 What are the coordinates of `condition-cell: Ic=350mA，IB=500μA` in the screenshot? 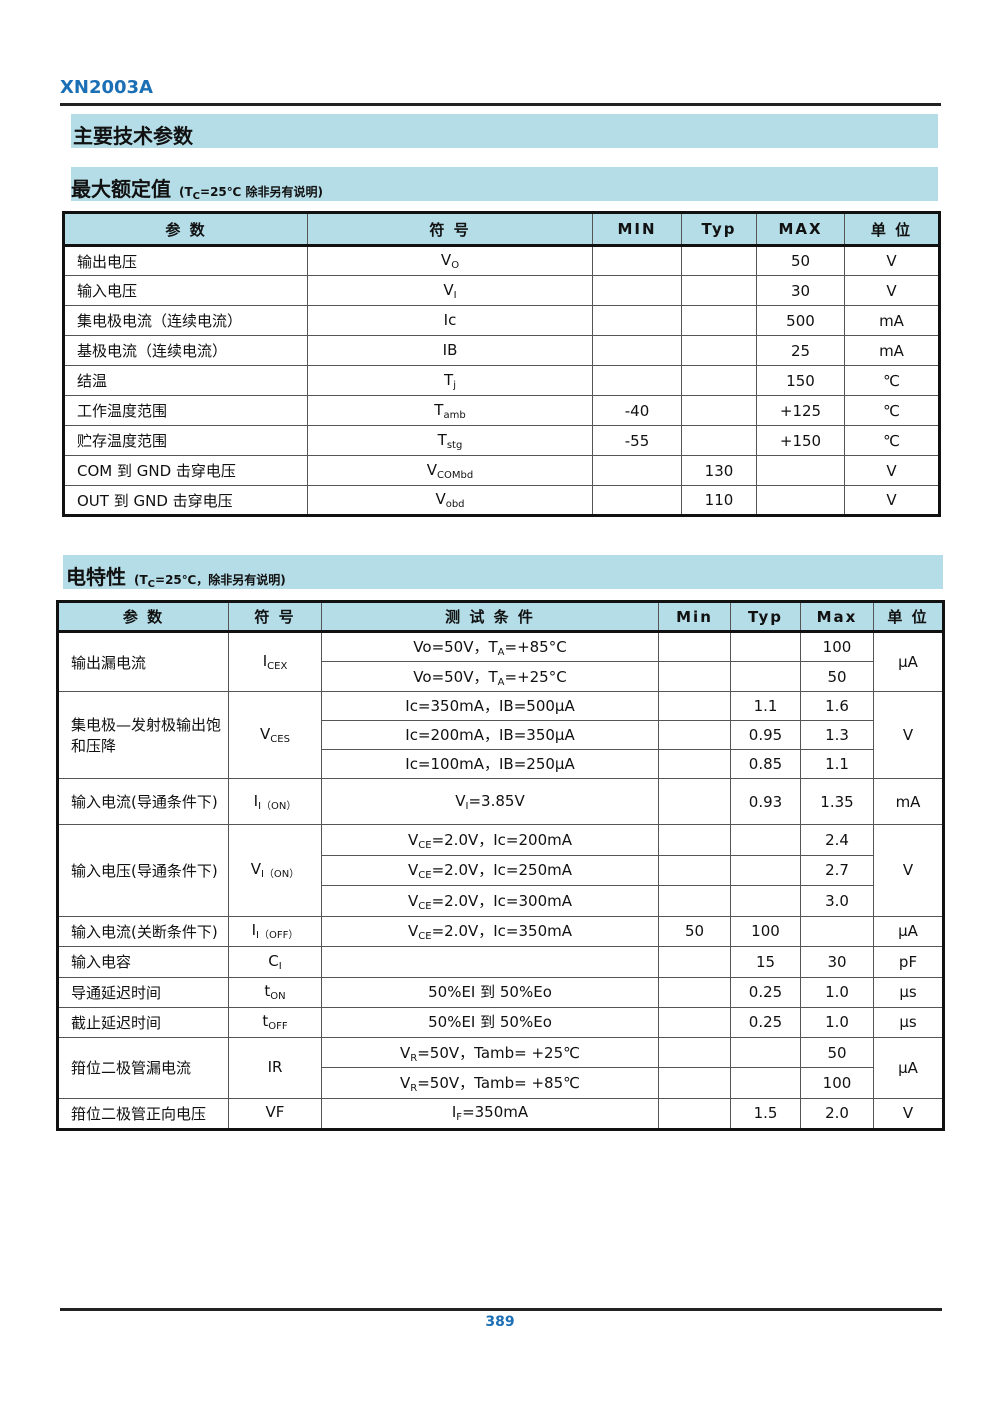 It's located at (490, 706).